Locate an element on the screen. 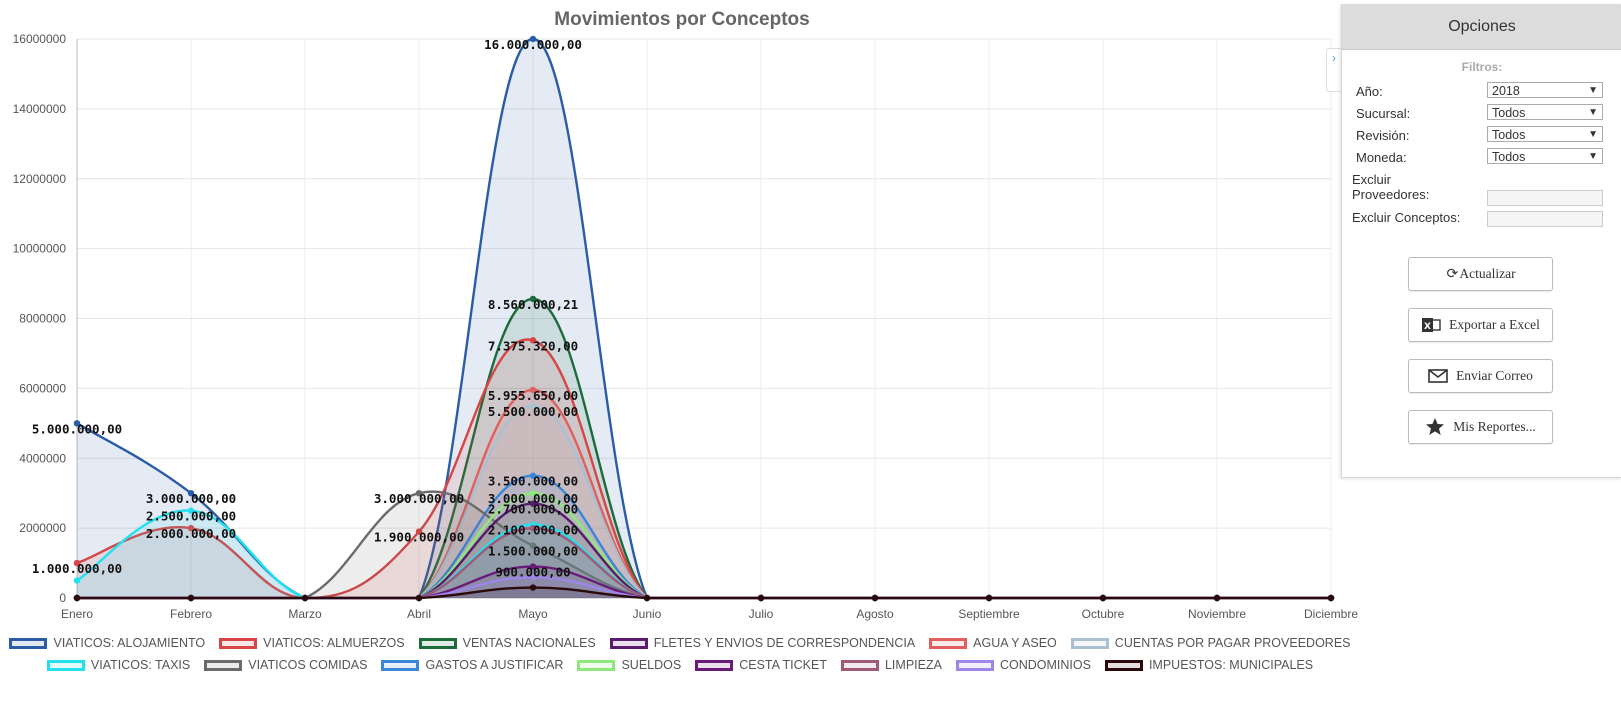 This screenshot has height=701, width=1621. data-label: 5.500.000,00 is located at coordinates (533, 411).